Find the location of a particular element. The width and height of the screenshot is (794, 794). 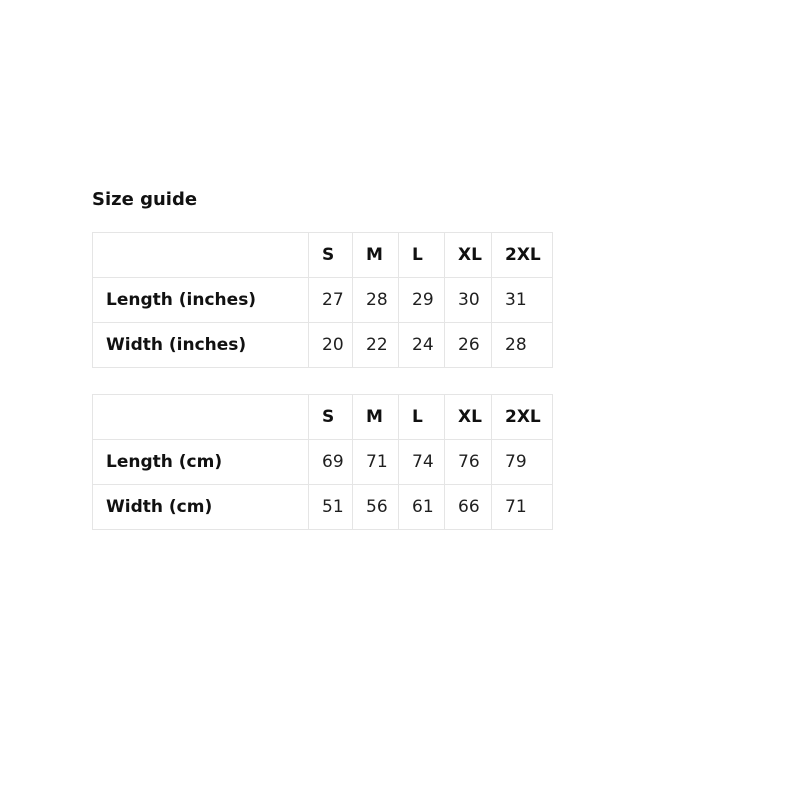

size-value-cell: 76 is located at coordinates (468, 462).